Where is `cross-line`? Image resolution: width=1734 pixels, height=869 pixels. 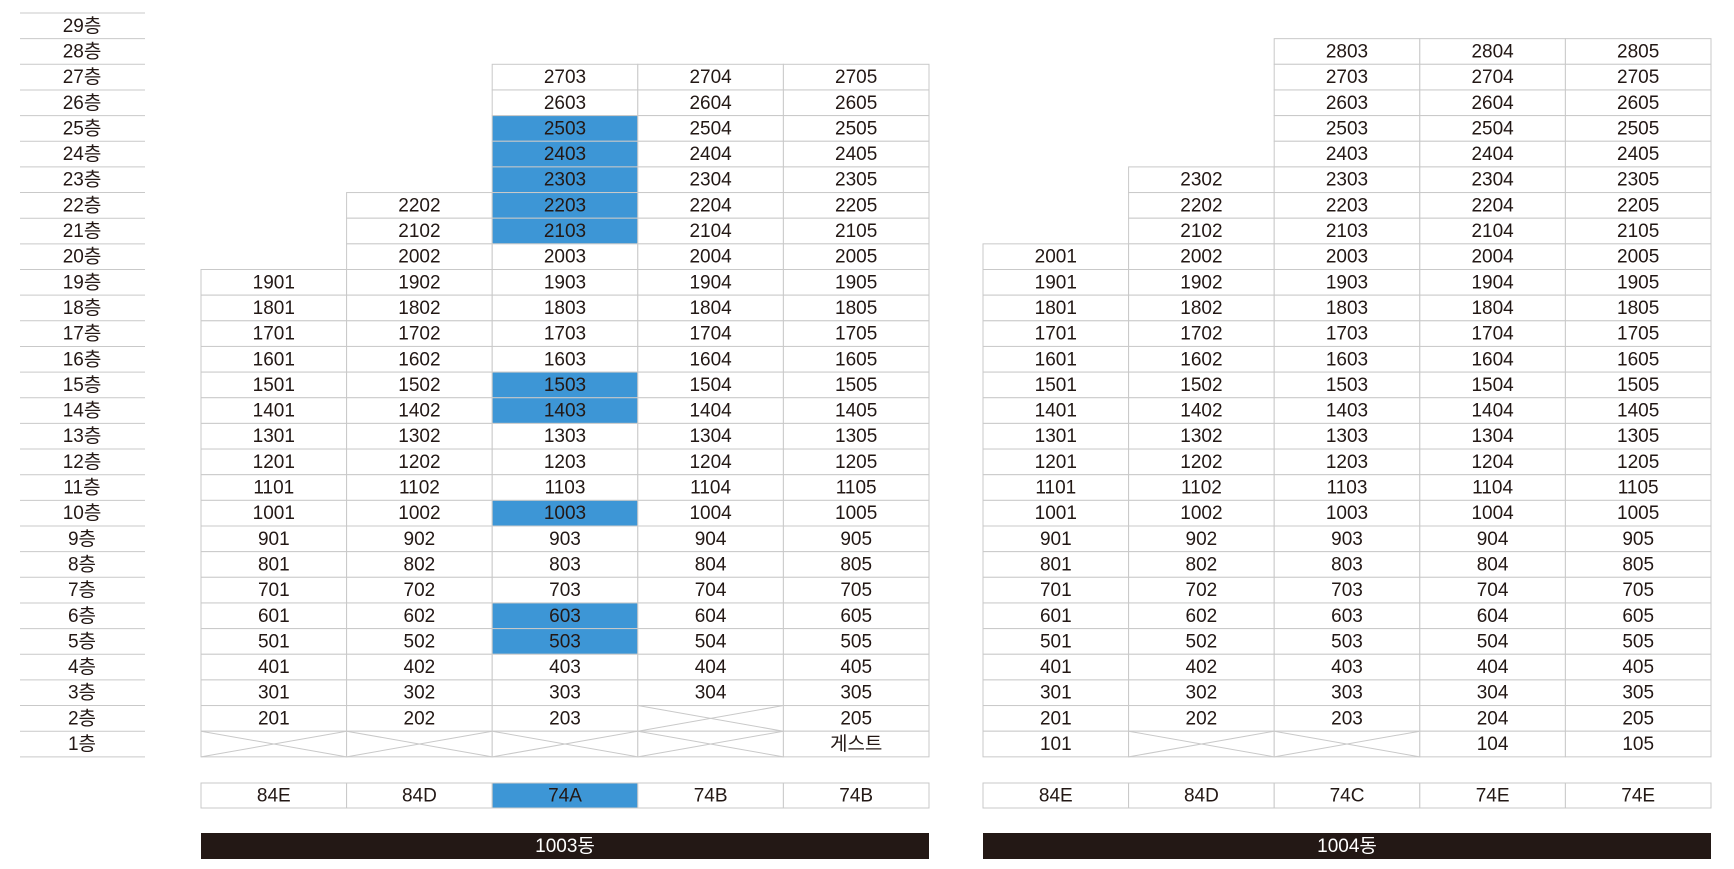
cross-line is located at coordinates (710, 718).